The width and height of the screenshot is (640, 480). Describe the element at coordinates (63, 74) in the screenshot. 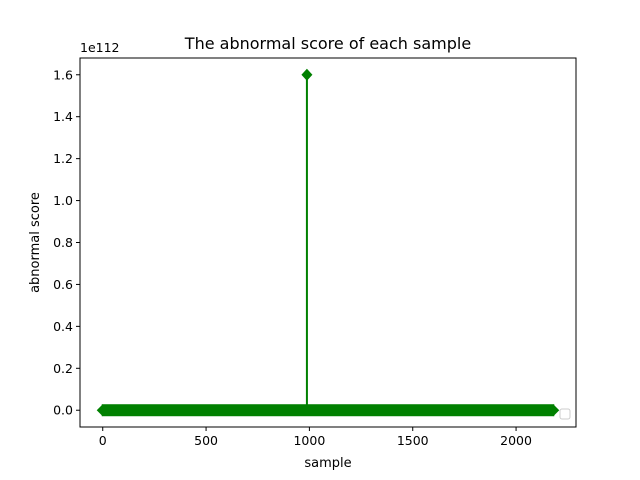

I see `y-tick-label: 1.6` at that location.